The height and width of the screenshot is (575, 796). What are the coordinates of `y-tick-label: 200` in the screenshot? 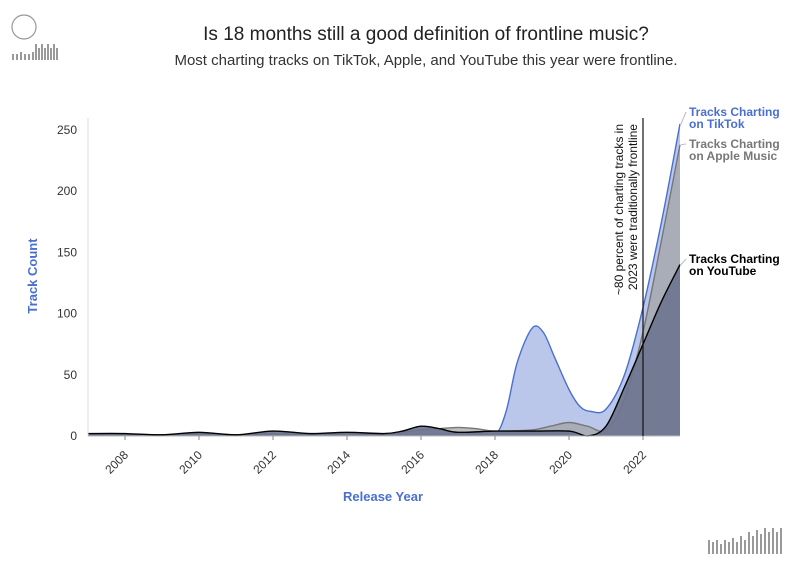 It's located at (67, 191).